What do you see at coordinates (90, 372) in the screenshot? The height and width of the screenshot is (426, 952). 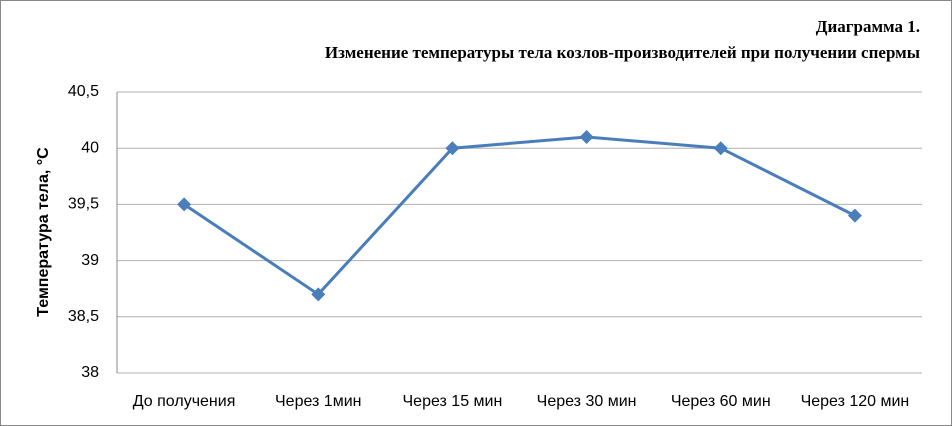 I see `y-tick-label: 38` at bounding box center [90, 372].